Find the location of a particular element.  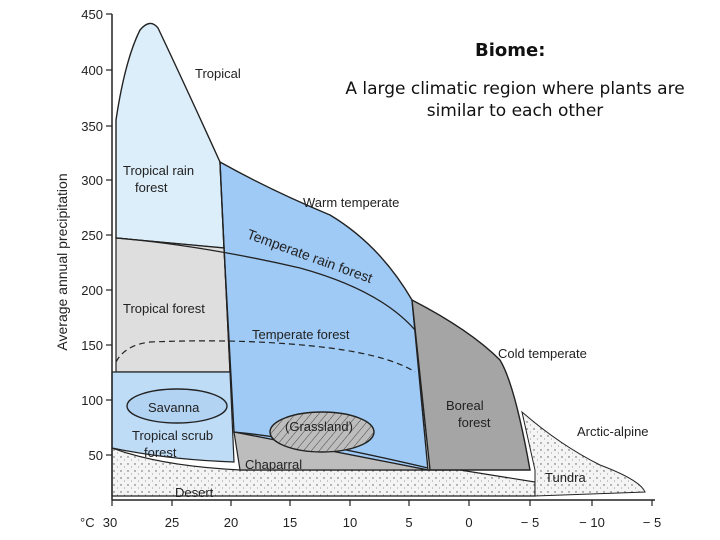

label-tropical-rain-forest: Tropical rain forest is located at coordinates (158, 179).